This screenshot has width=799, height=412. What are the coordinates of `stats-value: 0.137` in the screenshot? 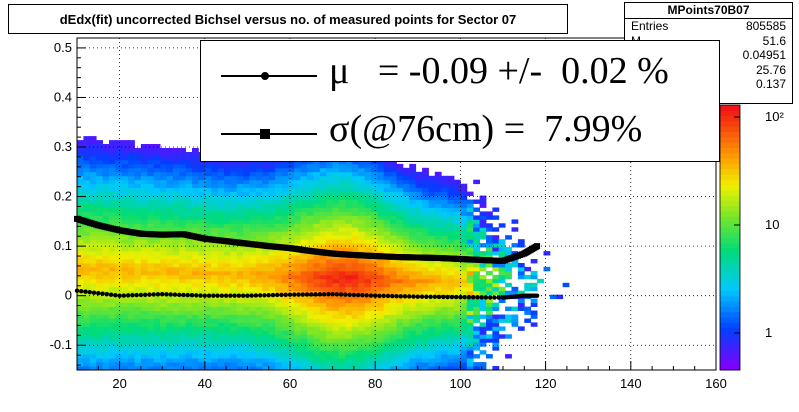 It's located at (770, 84).